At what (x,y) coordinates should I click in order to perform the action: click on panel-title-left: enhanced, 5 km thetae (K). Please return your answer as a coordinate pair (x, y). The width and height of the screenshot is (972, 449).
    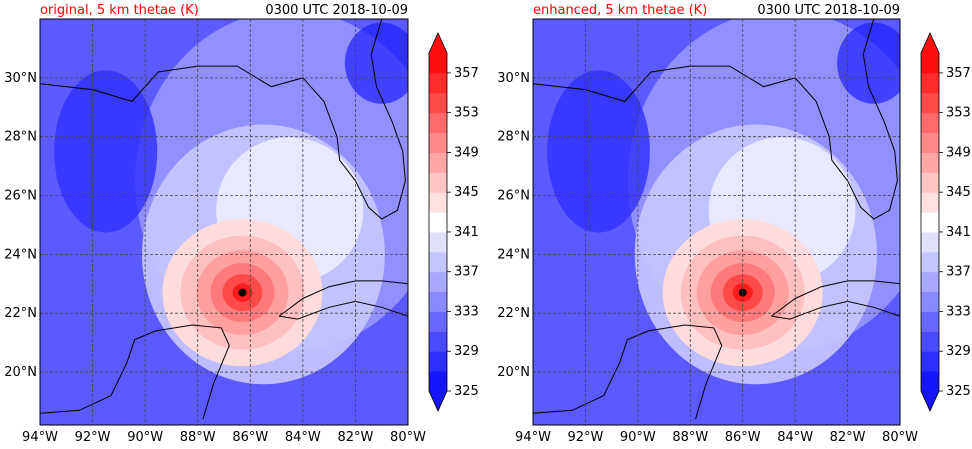
    Looking at the image, I should click on (620, 10).